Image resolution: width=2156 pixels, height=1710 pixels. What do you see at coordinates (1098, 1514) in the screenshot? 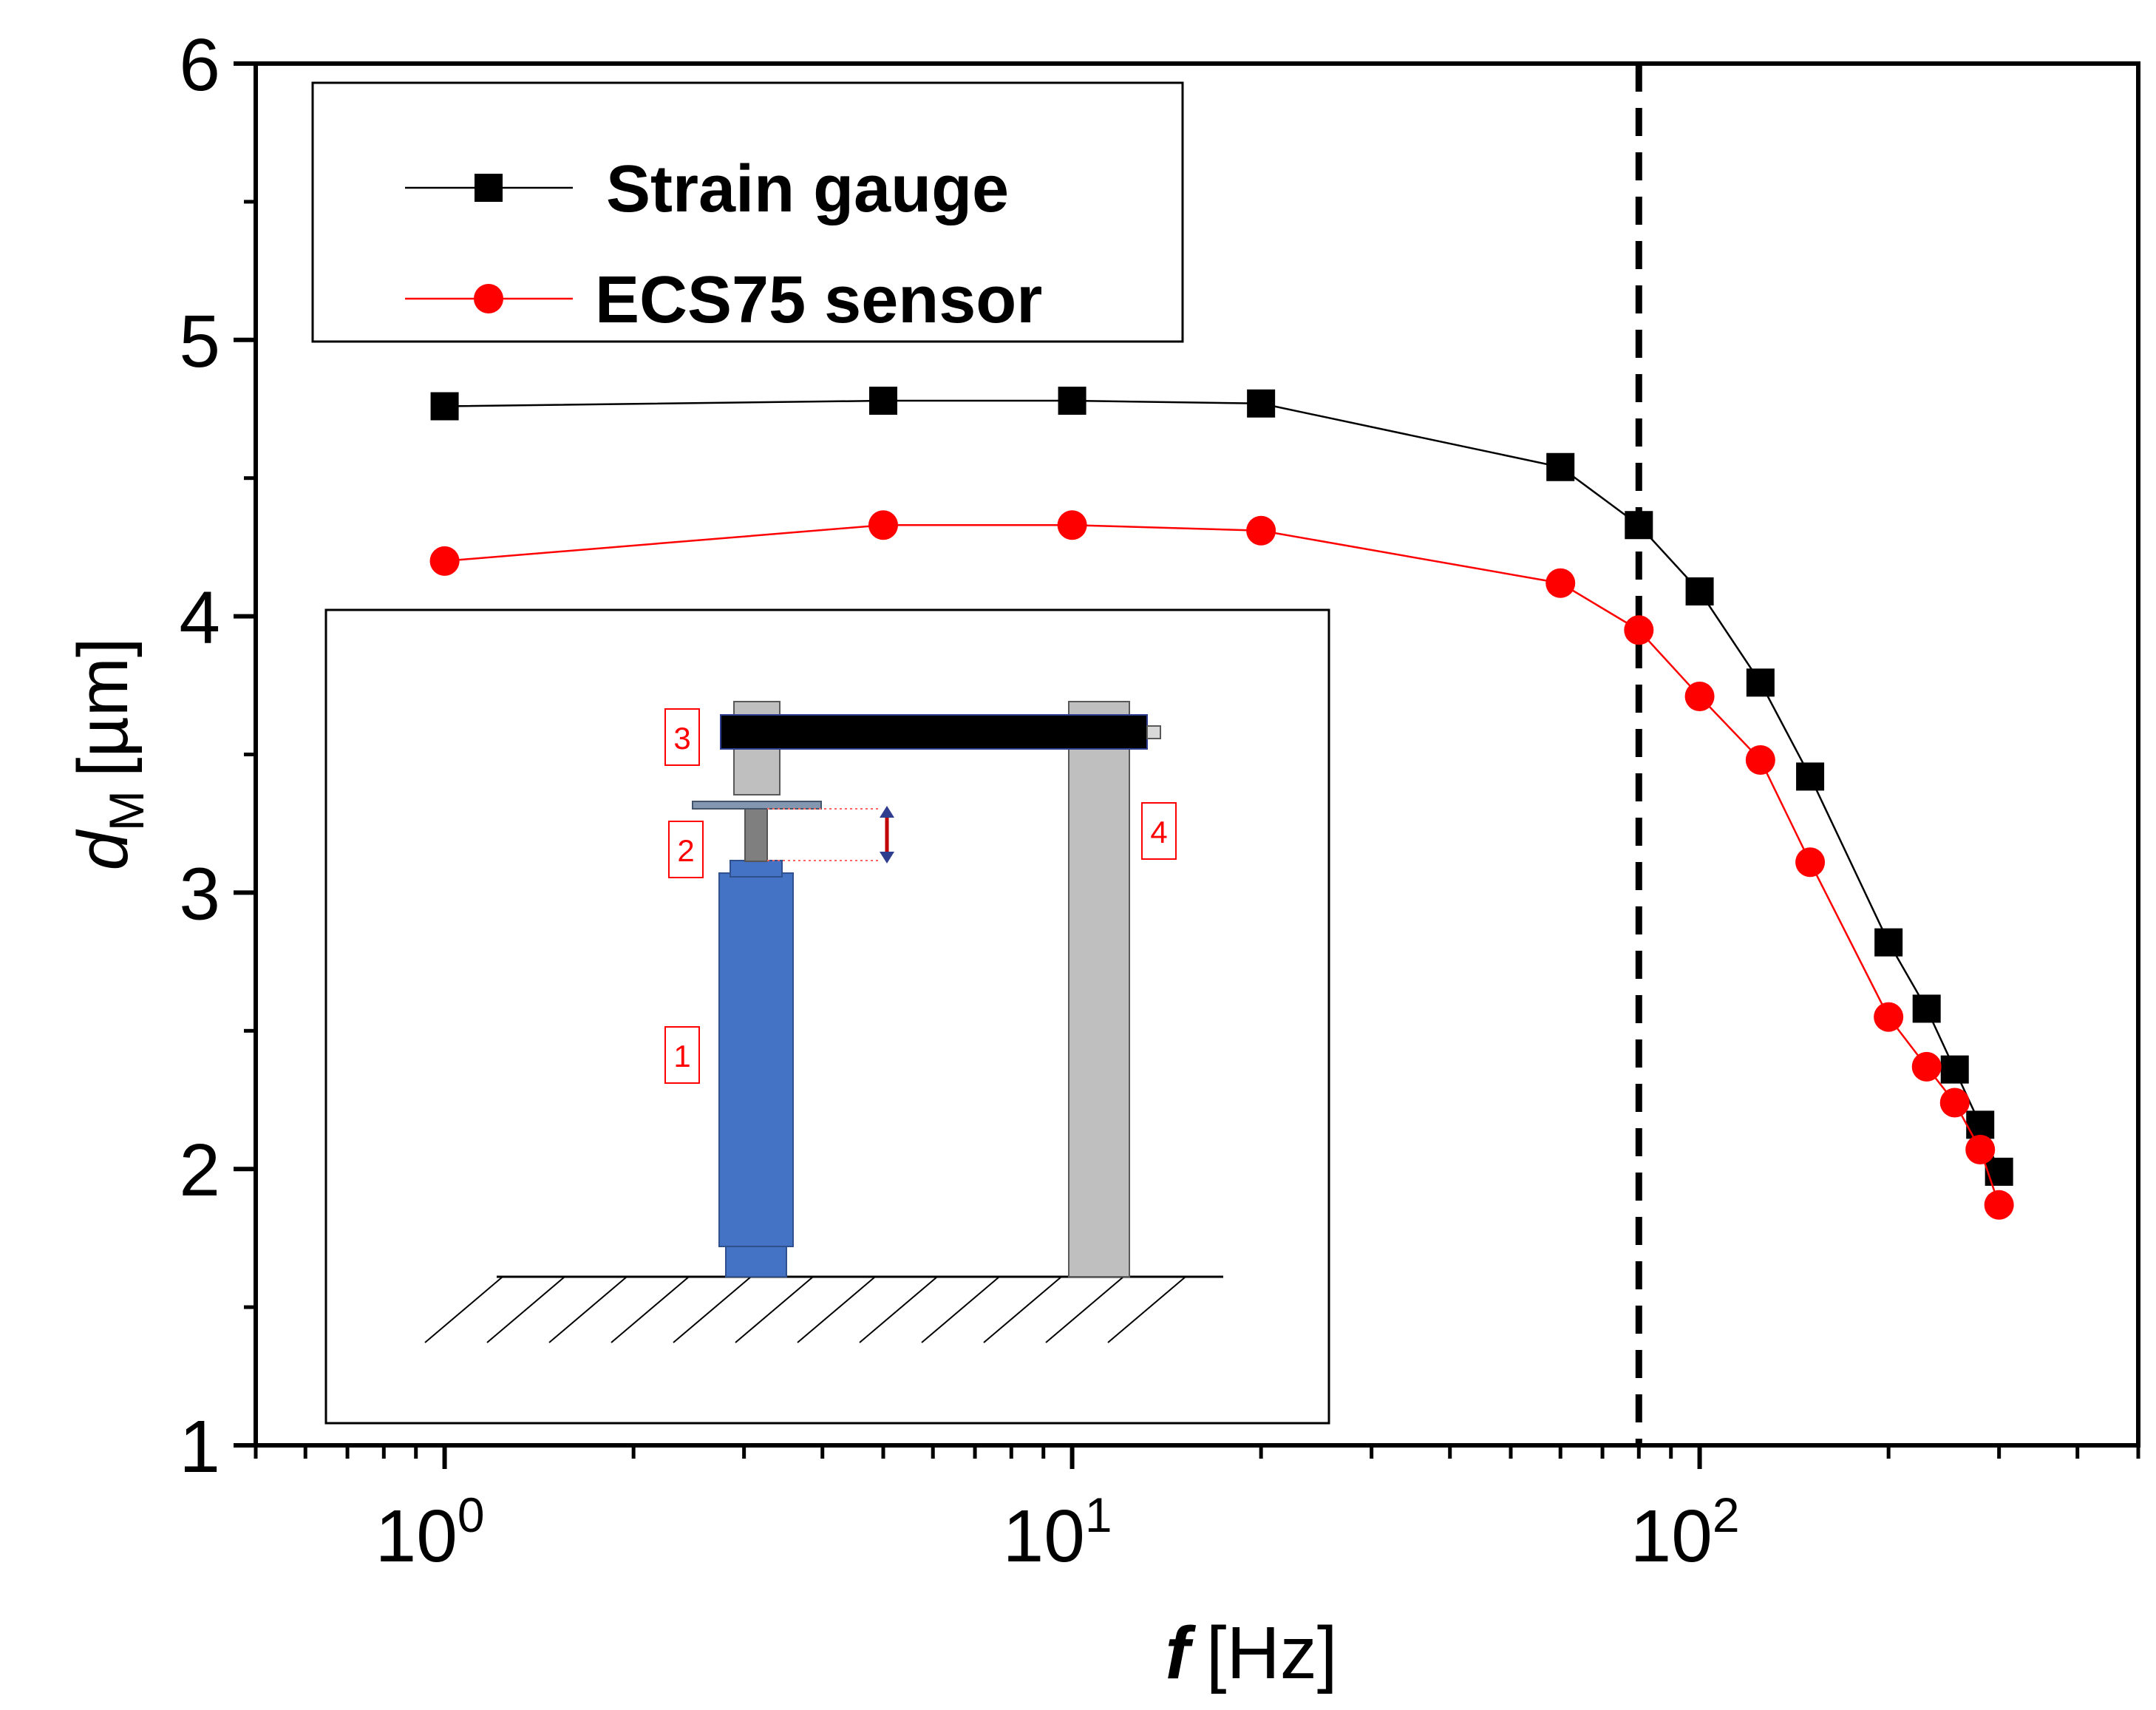
I see `x-tick-label-exp: 1` at bounding box center [1098, 1514].